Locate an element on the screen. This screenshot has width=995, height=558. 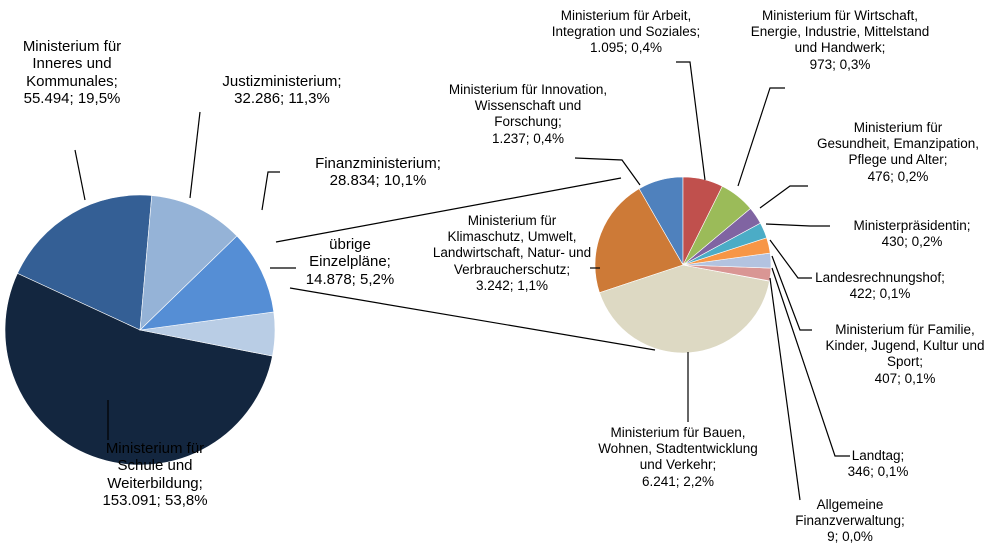
slice-label: Allgemeine Finanzverwaltung; 9; 0,0% is located at coordinates (850, 521).